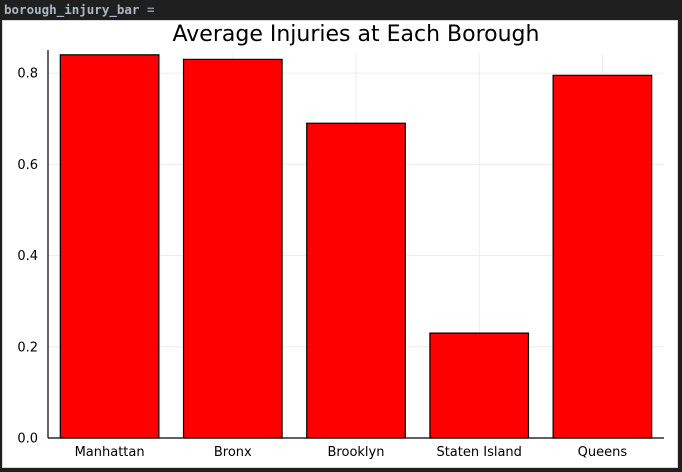 The height and width of the screenshot is (472, 682). What do you see at coordinates (72, 9) in the screenshot?
I see `cell-variable-name: borough_injury_bar` at bounding box center [72, 9].